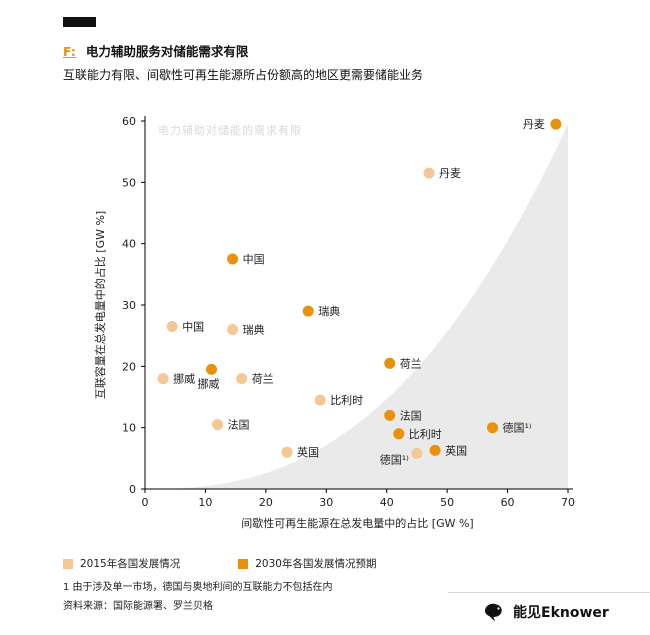  What do you see at coordinates (100, 305) in the screenshot?
I see `y-axis-label: 互联容量在总发电量中的占比 [GW %]` at bounding box center [100, 305].